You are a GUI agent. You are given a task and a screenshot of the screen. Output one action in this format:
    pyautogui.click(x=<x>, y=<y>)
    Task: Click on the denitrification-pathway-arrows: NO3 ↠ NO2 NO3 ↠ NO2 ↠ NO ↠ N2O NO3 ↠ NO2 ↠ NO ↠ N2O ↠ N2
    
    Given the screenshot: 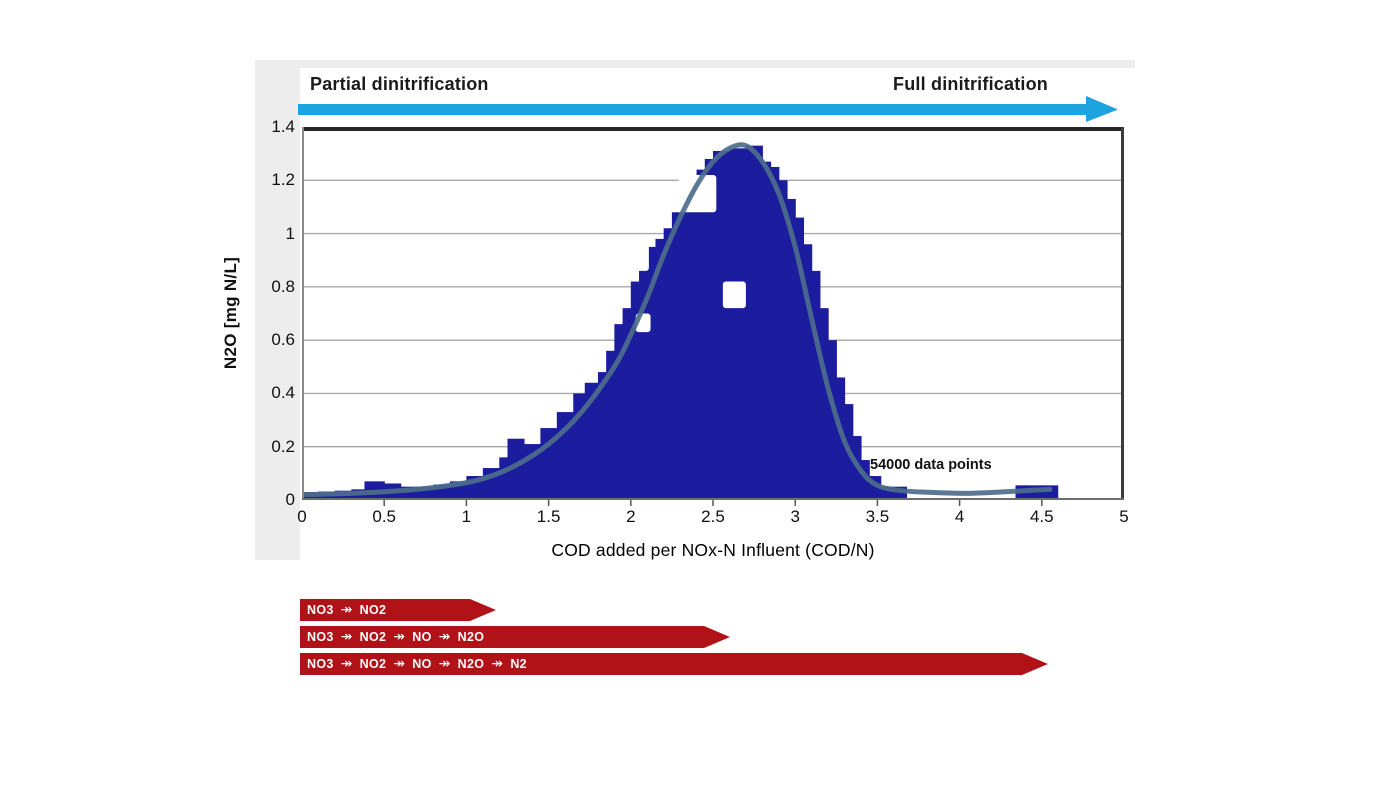 What is the action you would take?
    pyautogui.click(x=674, y=639)
    